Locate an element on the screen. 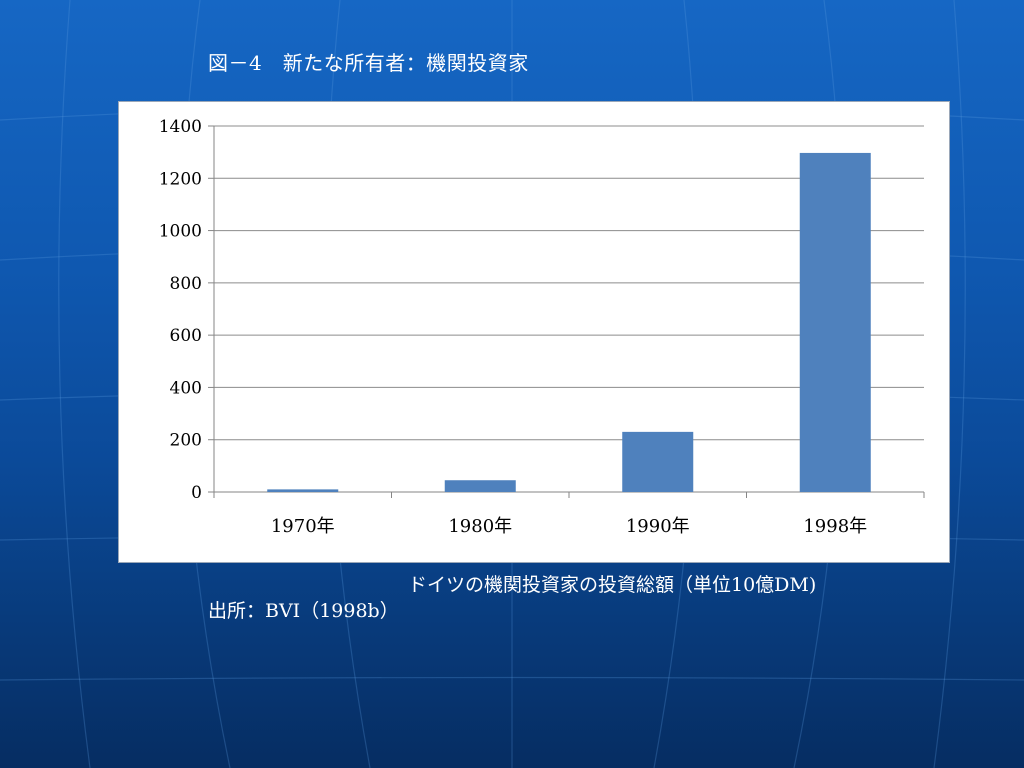 Image resolution: width=1024 pixels, height=768 pixels. x-tick-label: 1990年 is located at coordinates (658, 526).